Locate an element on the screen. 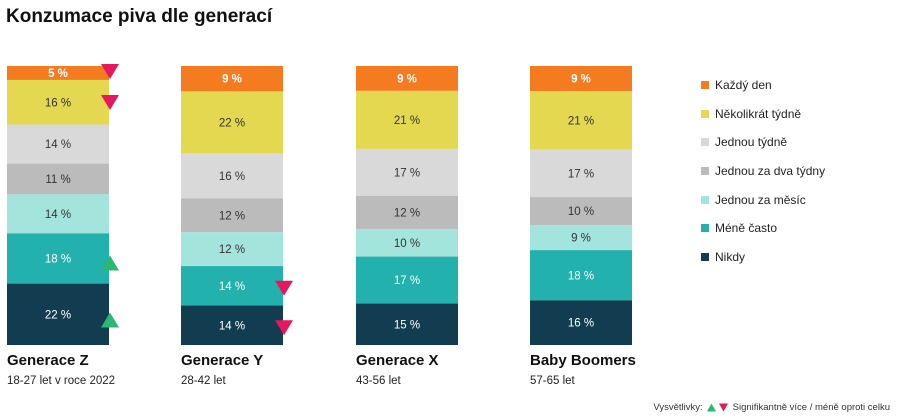  legend-label: Několikrát týdně is located at coordinates (758, 113).